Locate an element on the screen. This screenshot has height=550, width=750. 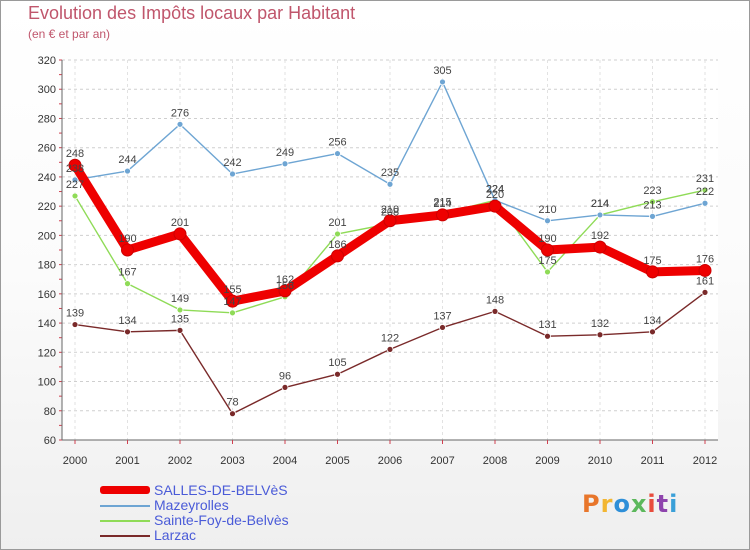
x-tick-label-2002: 2002 is located at coordinates (180, 461).